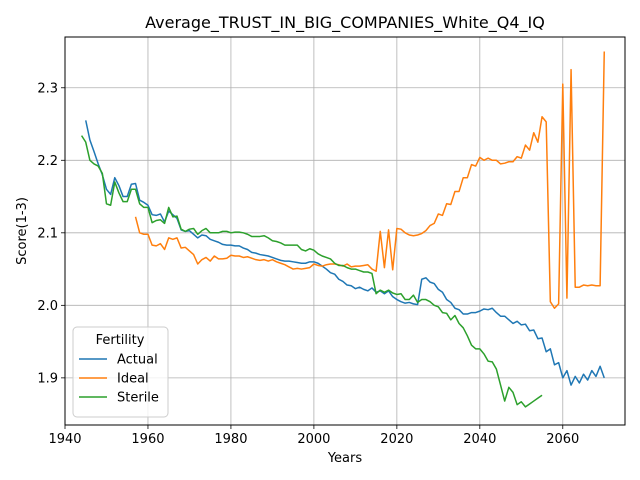  What do you see at coordinates (64, 439) in the screenshot?
I see `x-tick-label: 1940` at bounding box center [64, 439].